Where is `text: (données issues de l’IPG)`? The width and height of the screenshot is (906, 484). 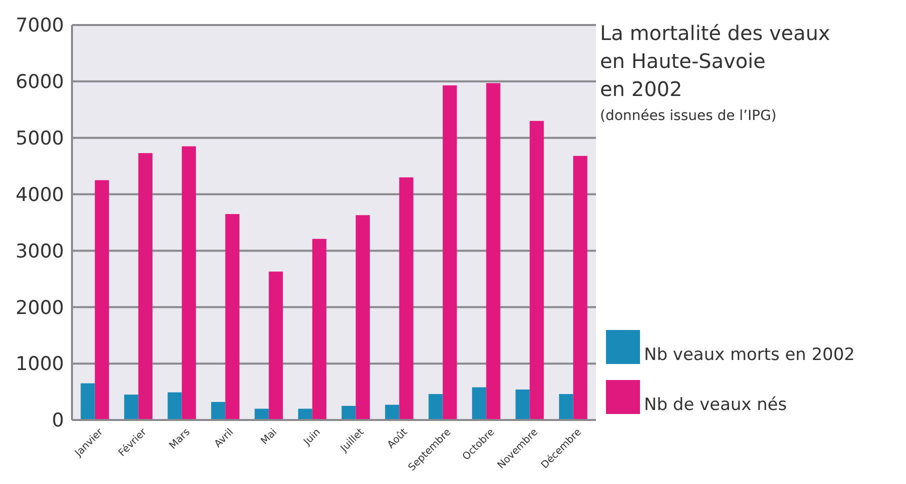
text: (données issues de l’IPG) is located at coordinates (688, 116).